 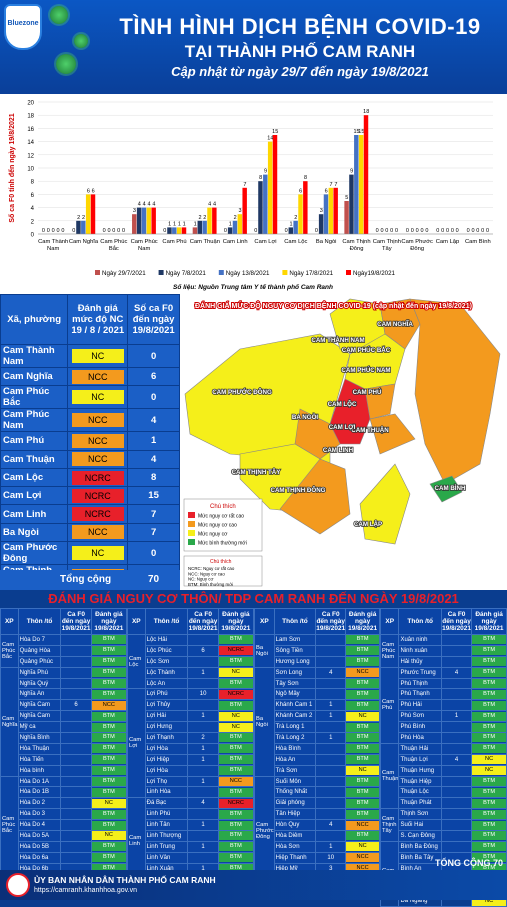 What do you see at coordinates (444, 770) in the screenshot?
I see `table-row: Thuận Hưng NC` at bounding box center [444, 770].